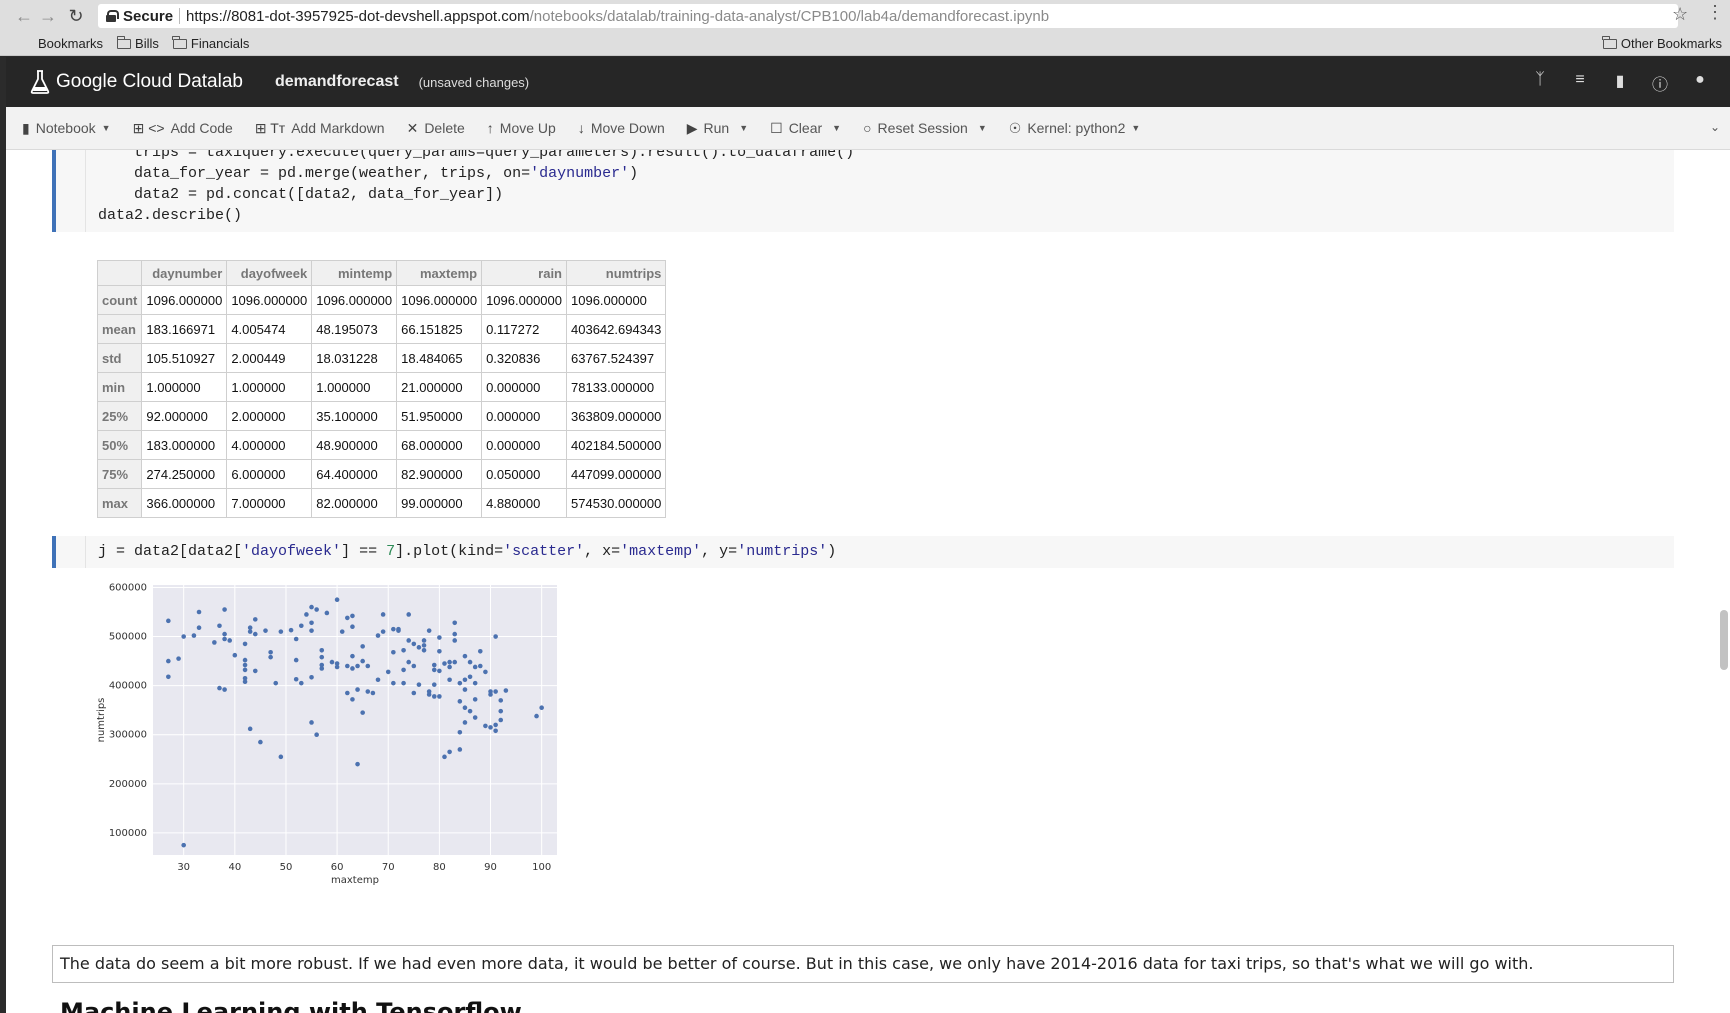 This screenshot has width=1730, height=1013. I want to click on y-axis-label: numtrips, so click(101, 720).